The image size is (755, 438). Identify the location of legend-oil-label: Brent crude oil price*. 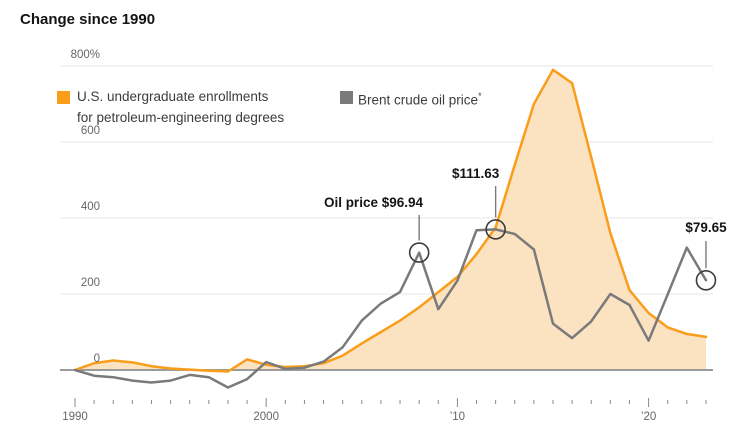
(420, 98).